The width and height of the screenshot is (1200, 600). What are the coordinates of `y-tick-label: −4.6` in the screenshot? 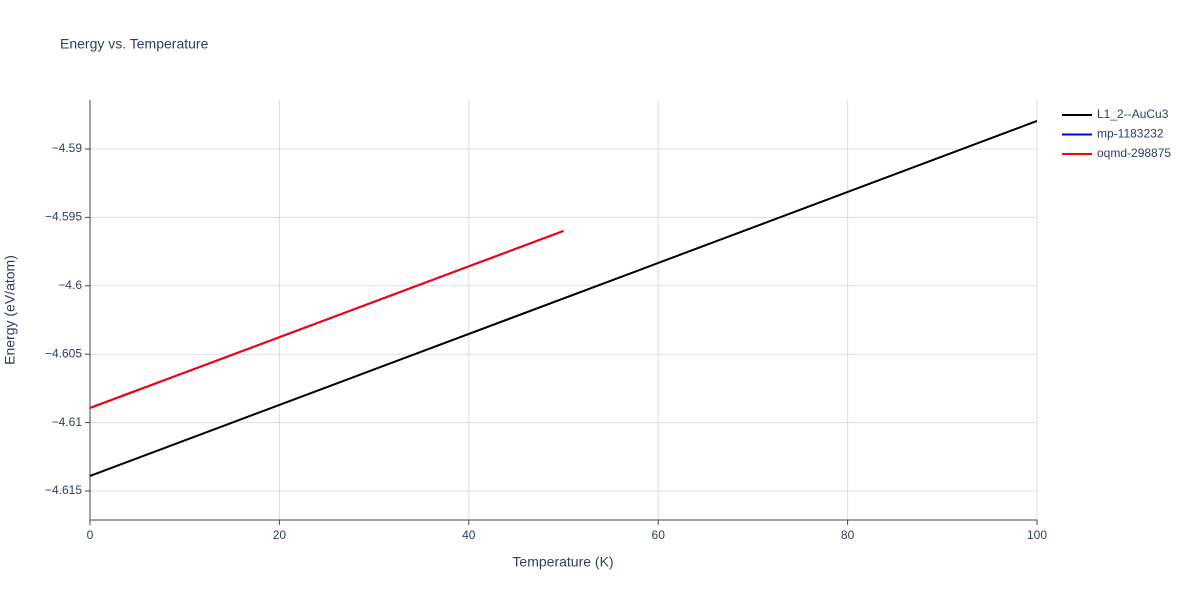 It's located at (70, 285).